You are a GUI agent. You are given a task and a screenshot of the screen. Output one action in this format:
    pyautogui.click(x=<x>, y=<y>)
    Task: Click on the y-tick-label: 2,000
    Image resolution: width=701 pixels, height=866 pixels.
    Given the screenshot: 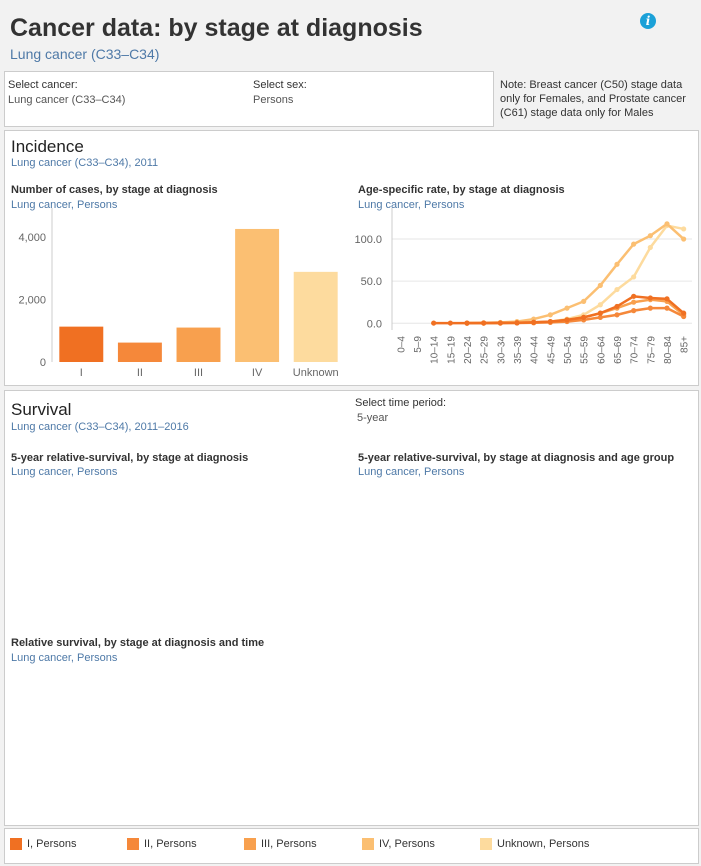 What is the action you would take?
    pyautogui.click(x=32, y=300)
    